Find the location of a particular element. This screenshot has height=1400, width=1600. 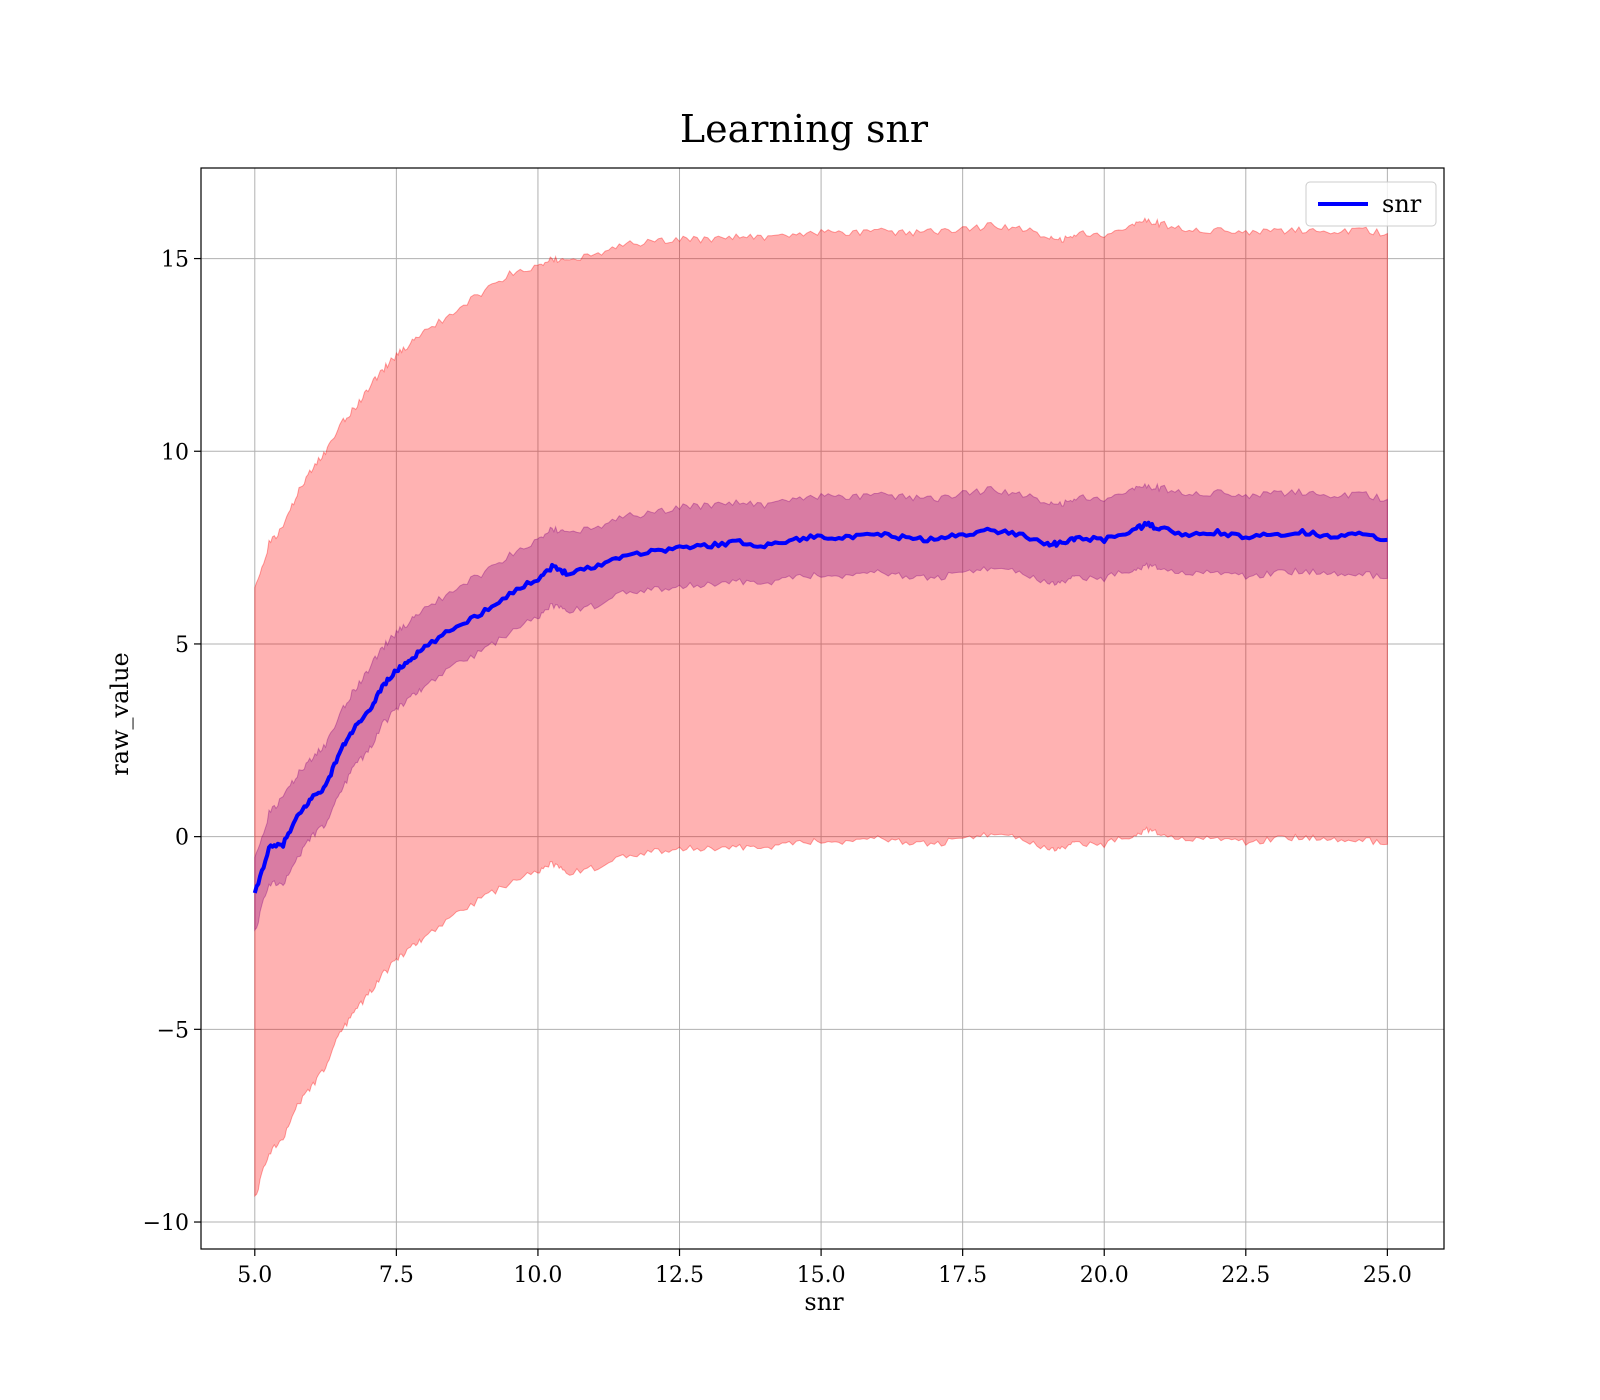

legend: snr is located at coordinates (1371, 204).